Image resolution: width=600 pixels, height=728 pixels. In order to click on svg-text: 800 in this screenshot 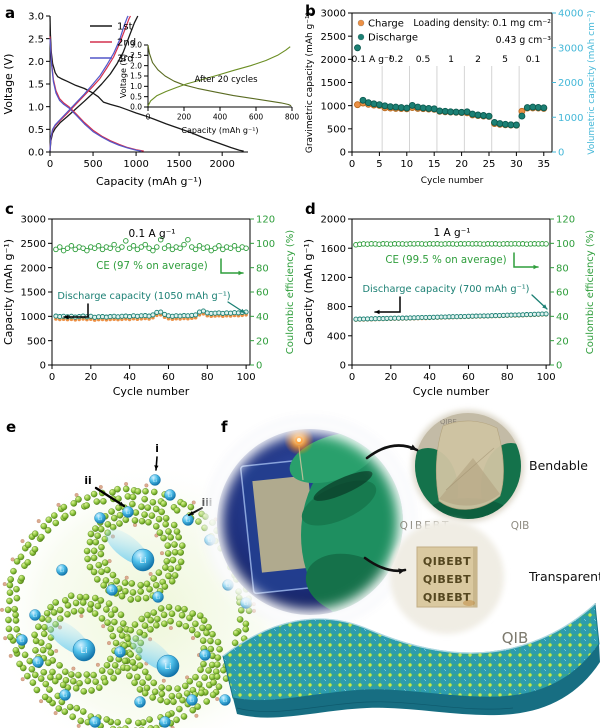, I will do `click(336, 307)`.